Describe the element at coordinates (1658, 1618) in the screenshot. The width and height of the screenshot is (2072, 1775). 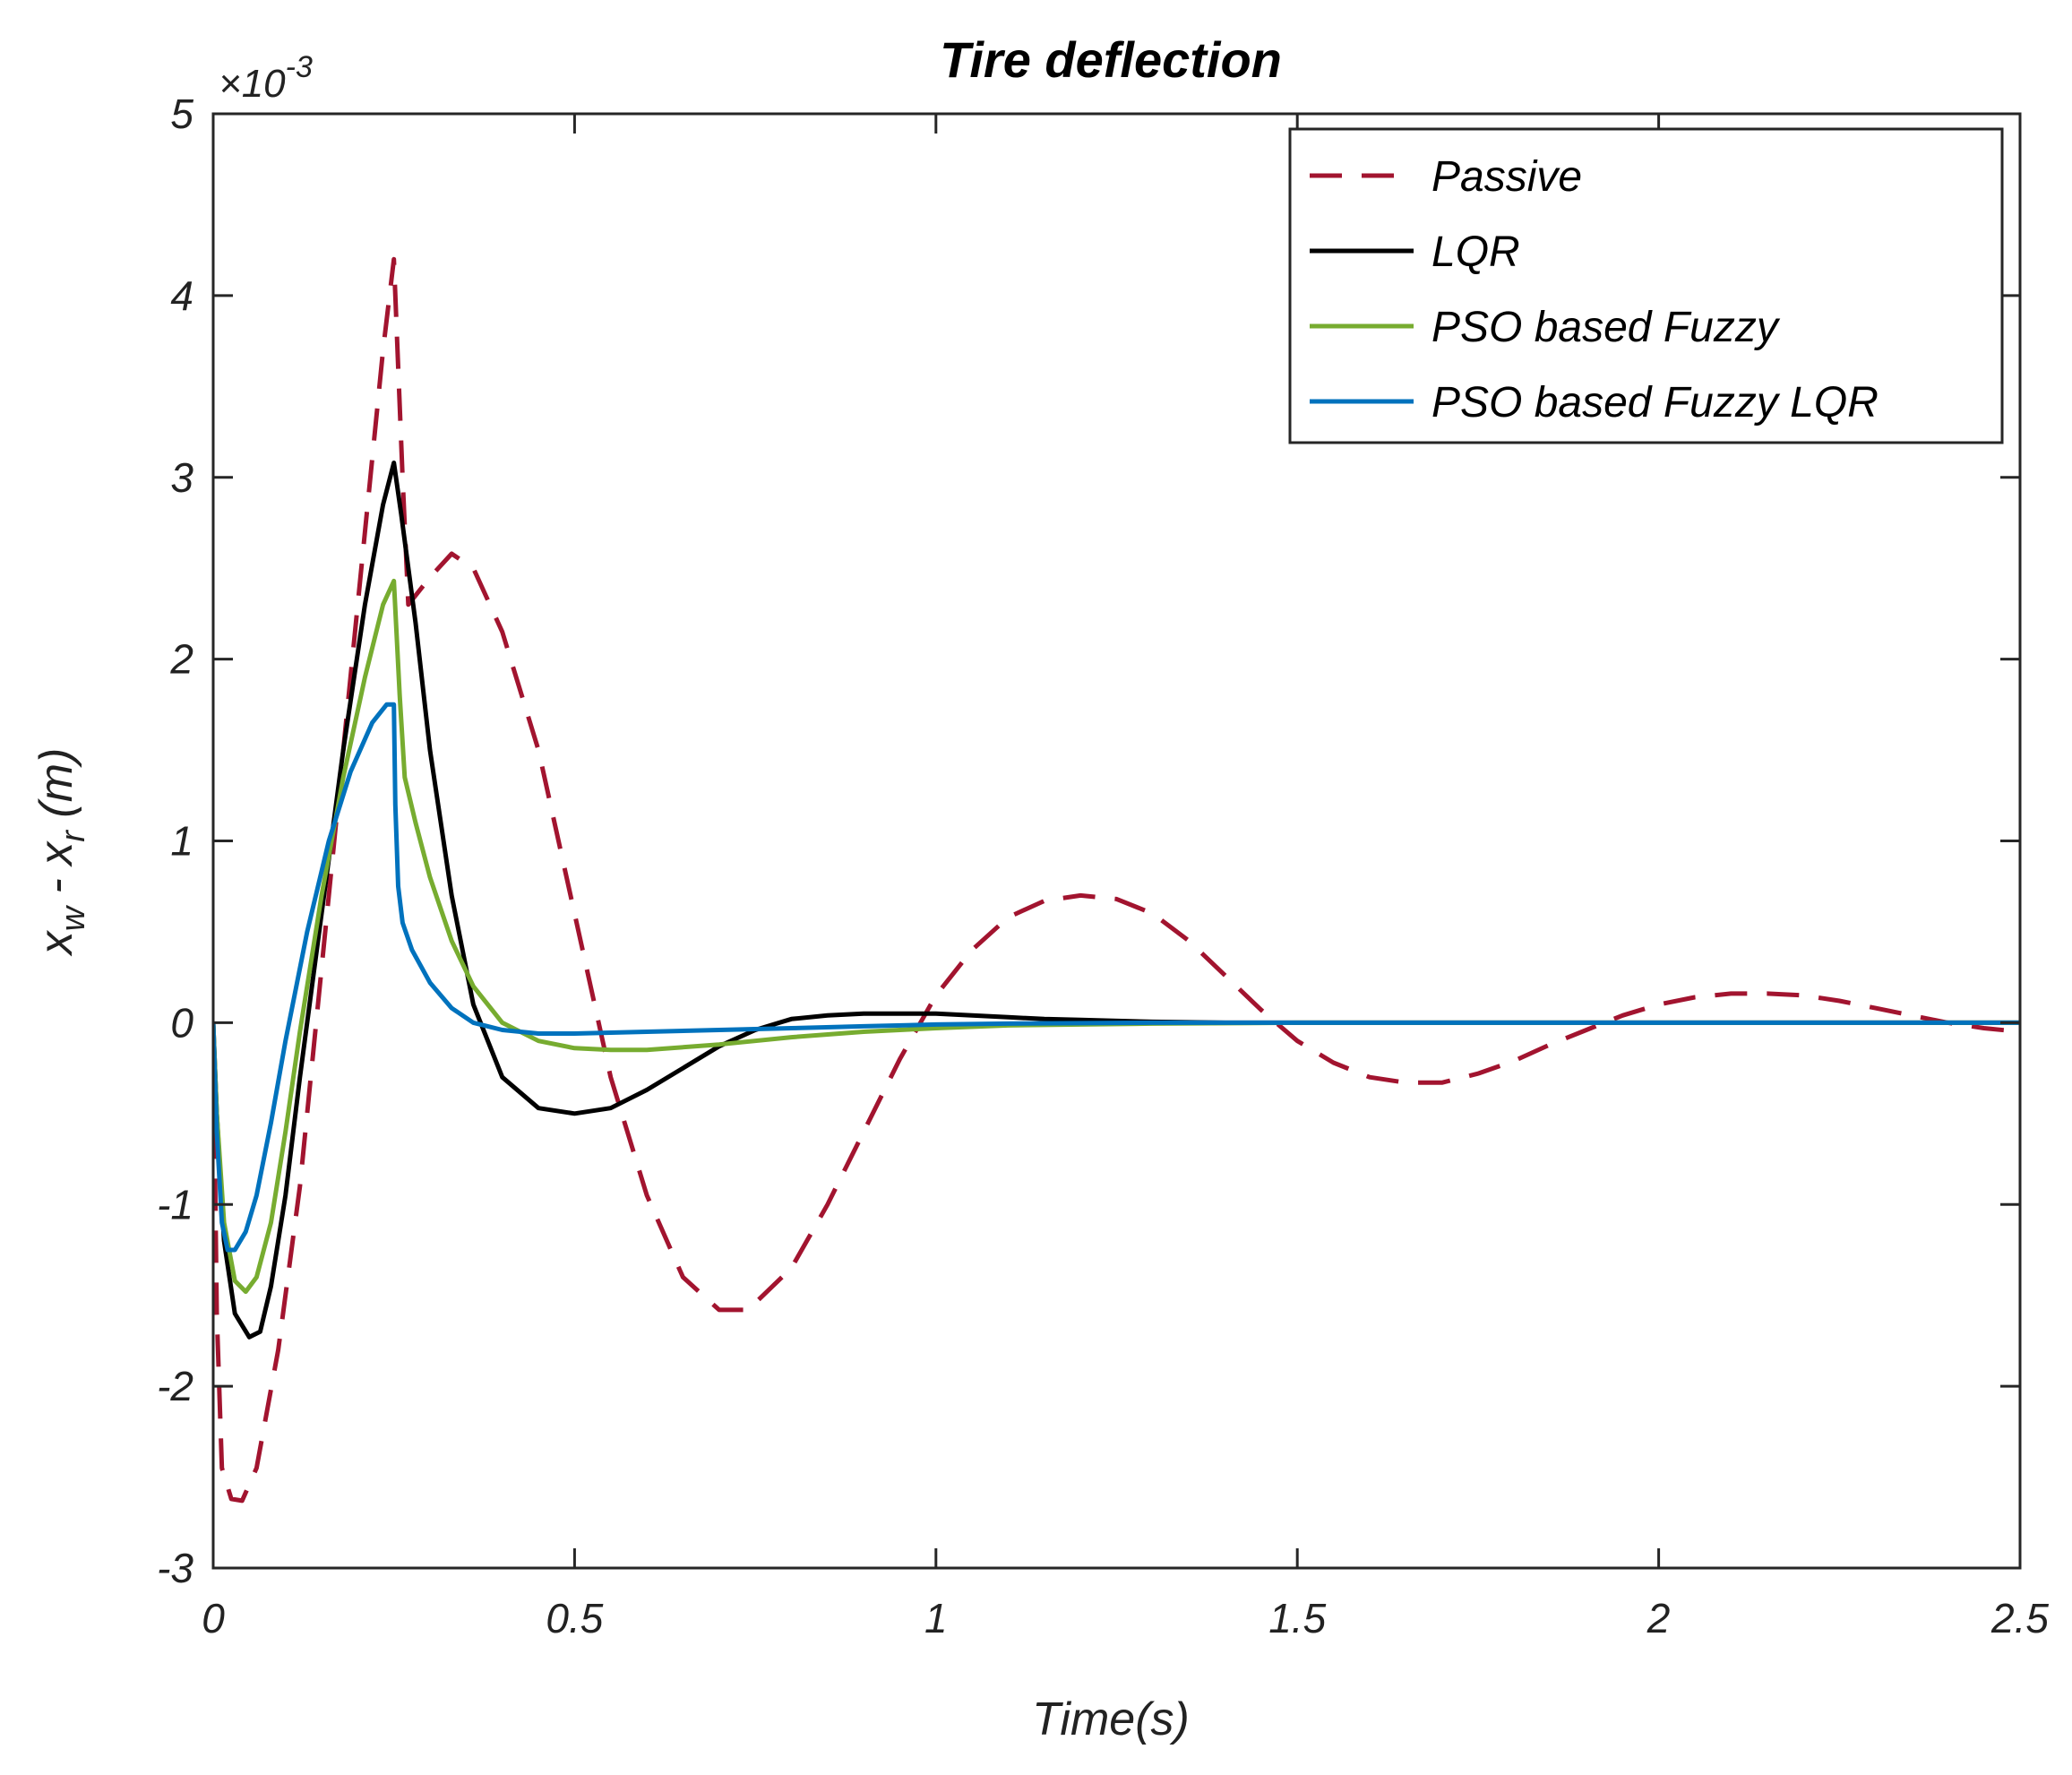
I see `x-tick-label: 2` at that location.